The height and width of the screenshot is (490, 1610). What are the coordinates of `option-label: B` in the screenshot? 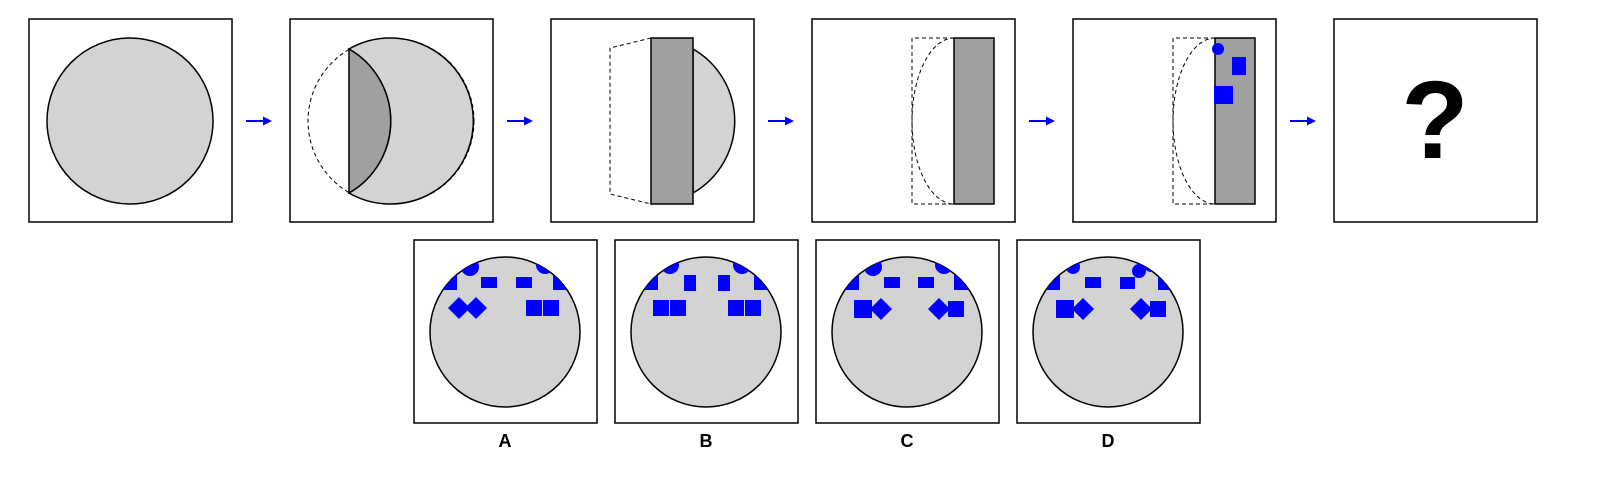 It's located at (706, 441).